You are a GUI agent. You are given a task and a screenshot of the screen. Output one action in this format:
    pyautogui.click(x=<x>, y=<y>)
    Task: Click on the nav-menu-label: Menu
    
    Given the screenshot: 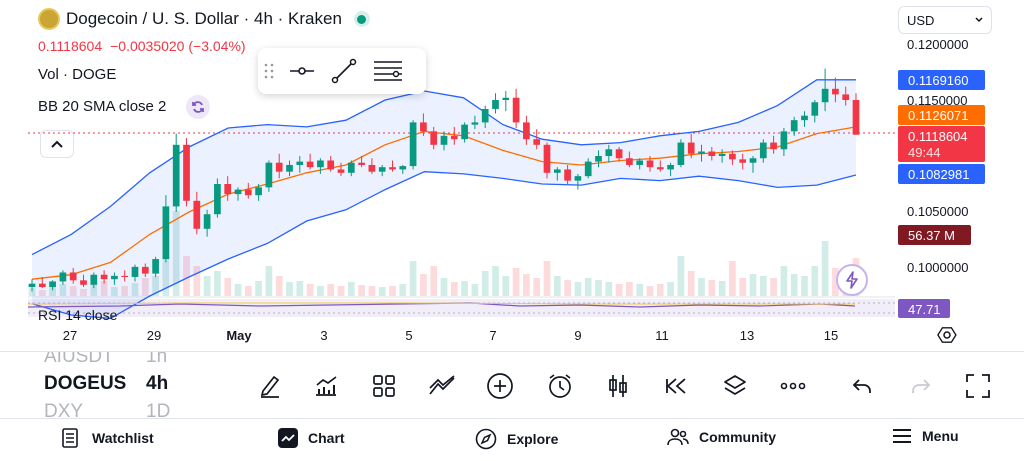 What is the action you would take?
    pyautogui.click(x=940, y=436)
    